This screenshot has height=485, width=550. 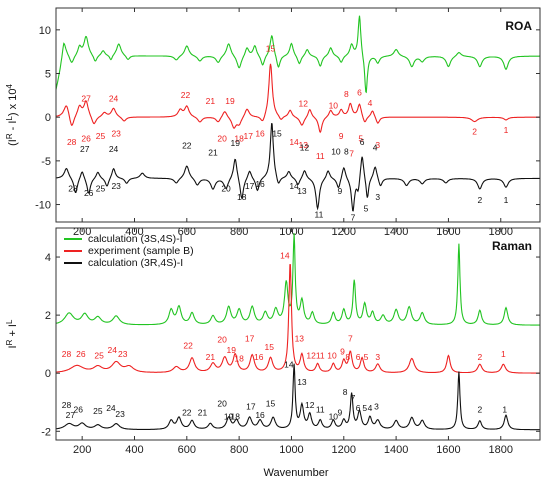 What do you see at coordinates (141, 251) in the screenshot?
I see `legend-label: experiment (sample B)` at bounding box center [141, 251].